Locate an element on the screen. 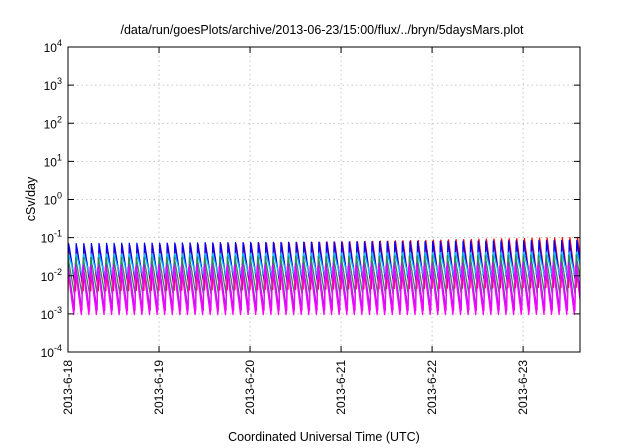 This screenshot has height=448, width=640. y-tick-label: 10⁻⁴ is located at coordinates (51, 351).